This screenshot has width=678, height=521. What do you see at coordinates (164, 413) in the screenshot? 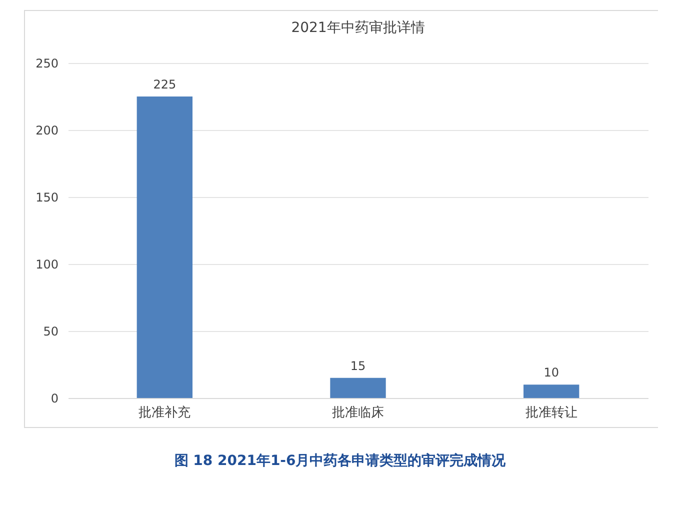
I see `x-tick-label: 批准补充` at bounding box center [164, 413].